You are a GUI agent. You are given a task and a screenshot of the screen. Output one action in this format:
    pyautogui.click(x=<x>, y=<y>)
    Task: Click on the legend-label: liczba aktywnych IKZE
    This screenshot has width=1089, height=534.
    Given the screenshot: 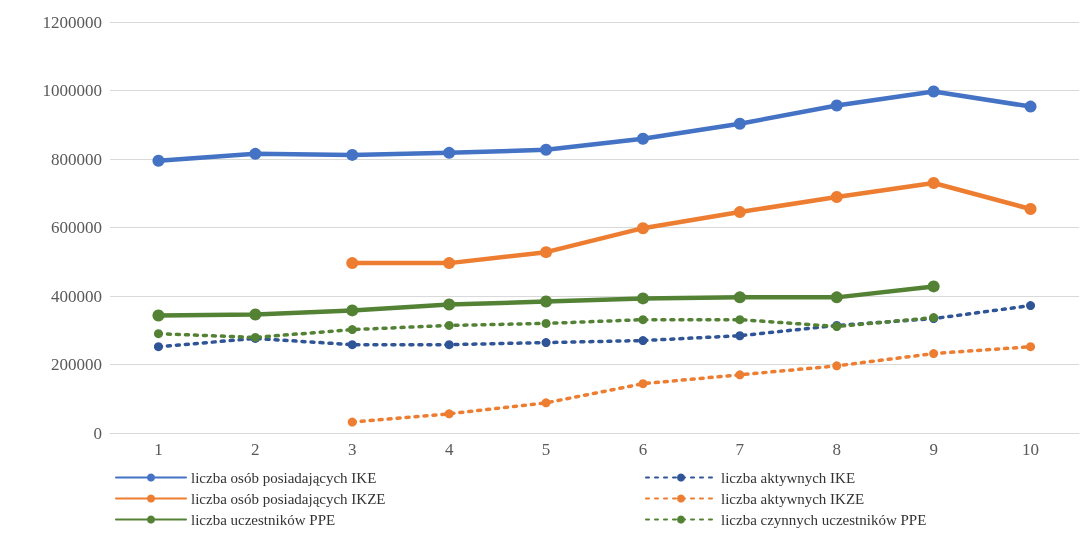 What is the action you would take?
    pyautogui.click(x=793, y=498)
    